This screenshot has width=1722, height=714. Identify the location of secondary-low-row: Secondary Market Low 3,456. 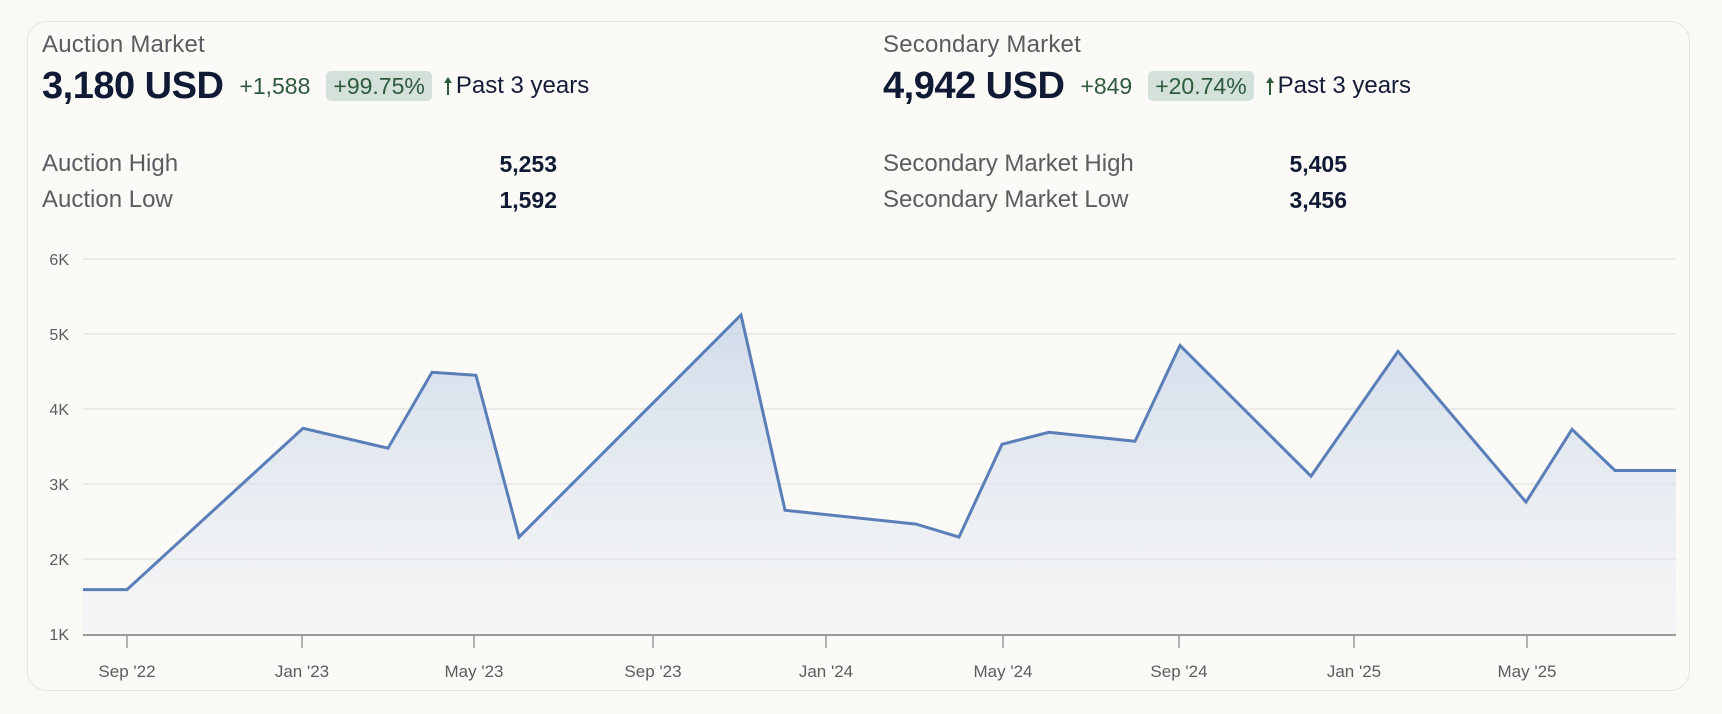
(1147, 200).